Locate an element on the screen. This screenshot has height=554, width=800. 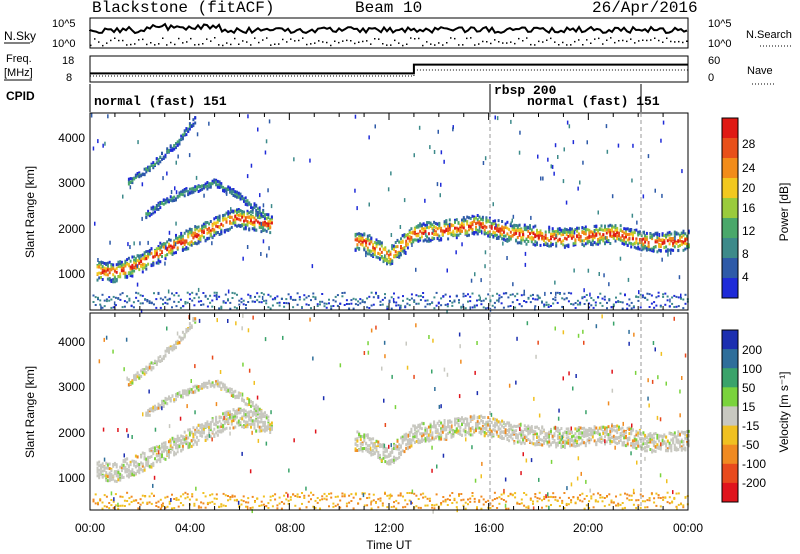
cpid-mode-1: normal (fast) 151 is located at coordinates (160, 101).